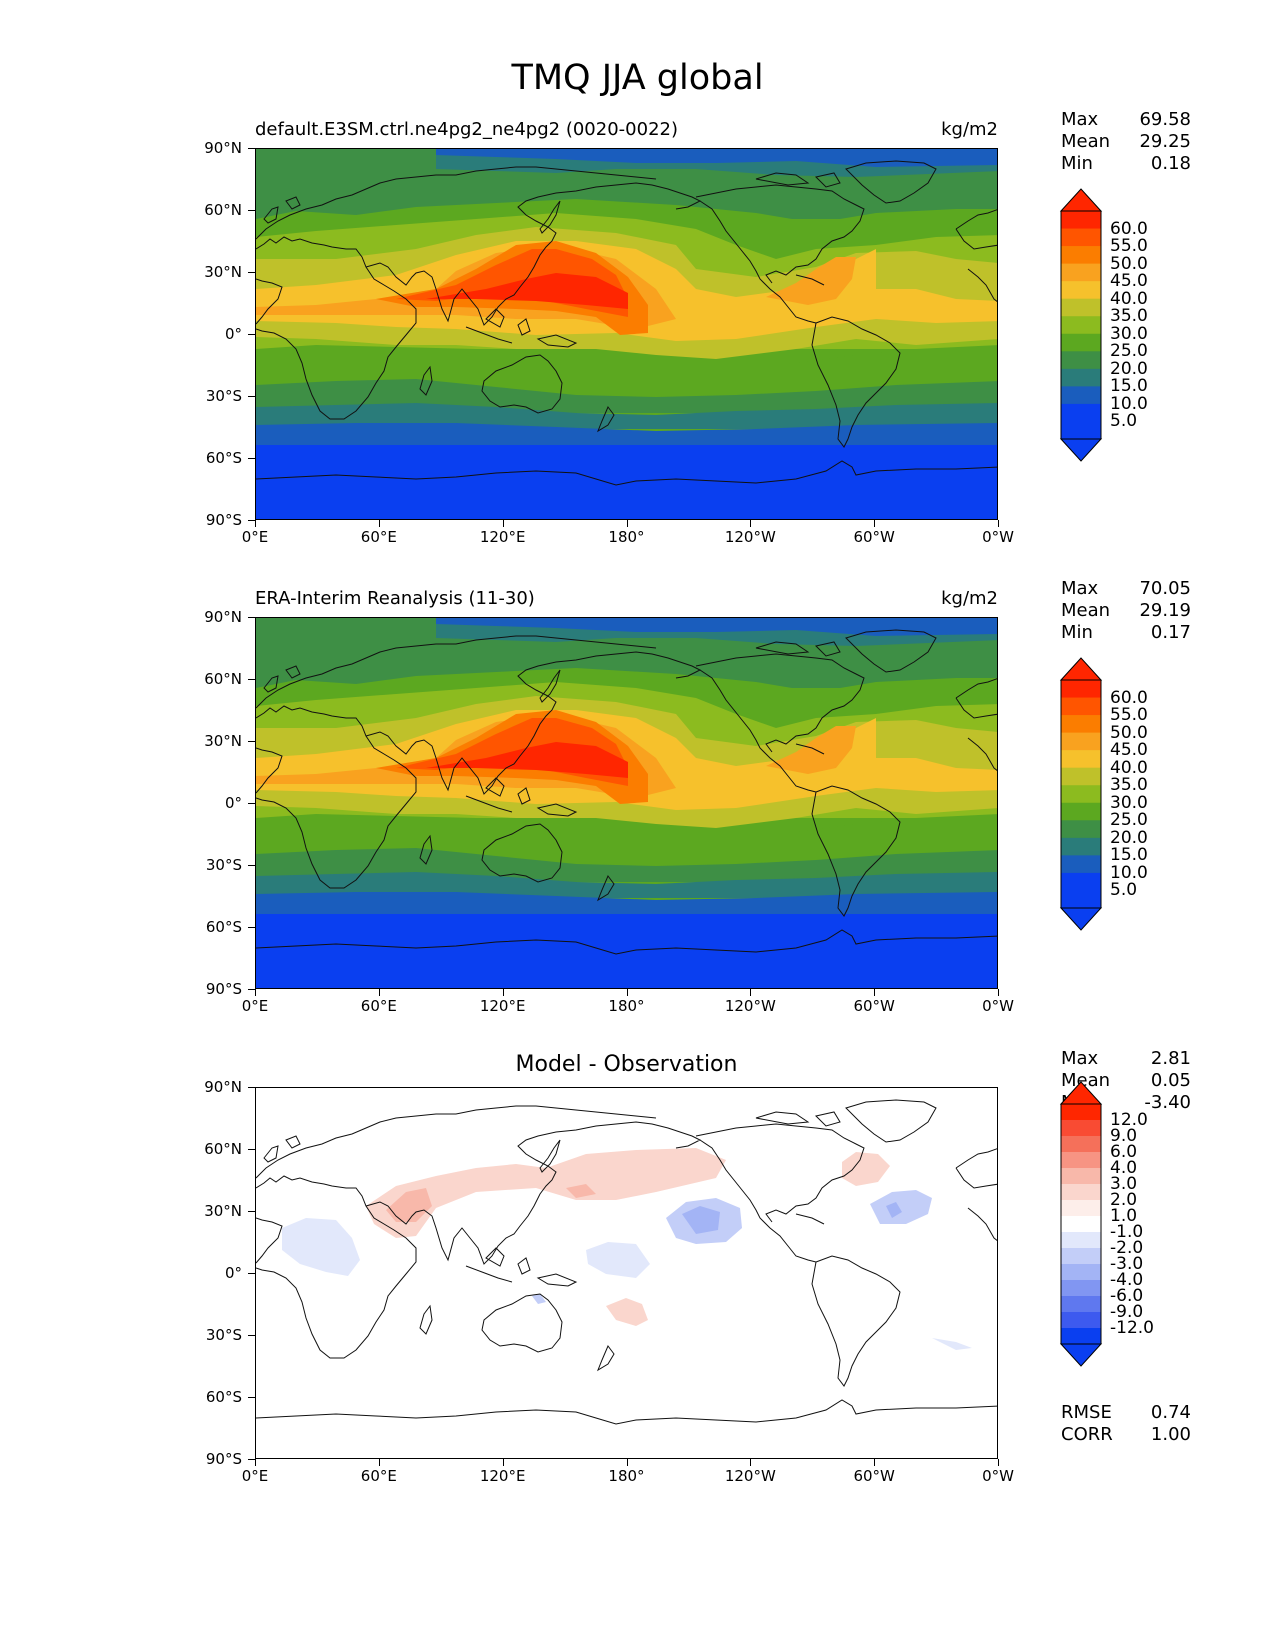  Describe the element at coordinates (1129, 802) in the screenshot. I see `colorbar-tick-label: 30.0` at that location.